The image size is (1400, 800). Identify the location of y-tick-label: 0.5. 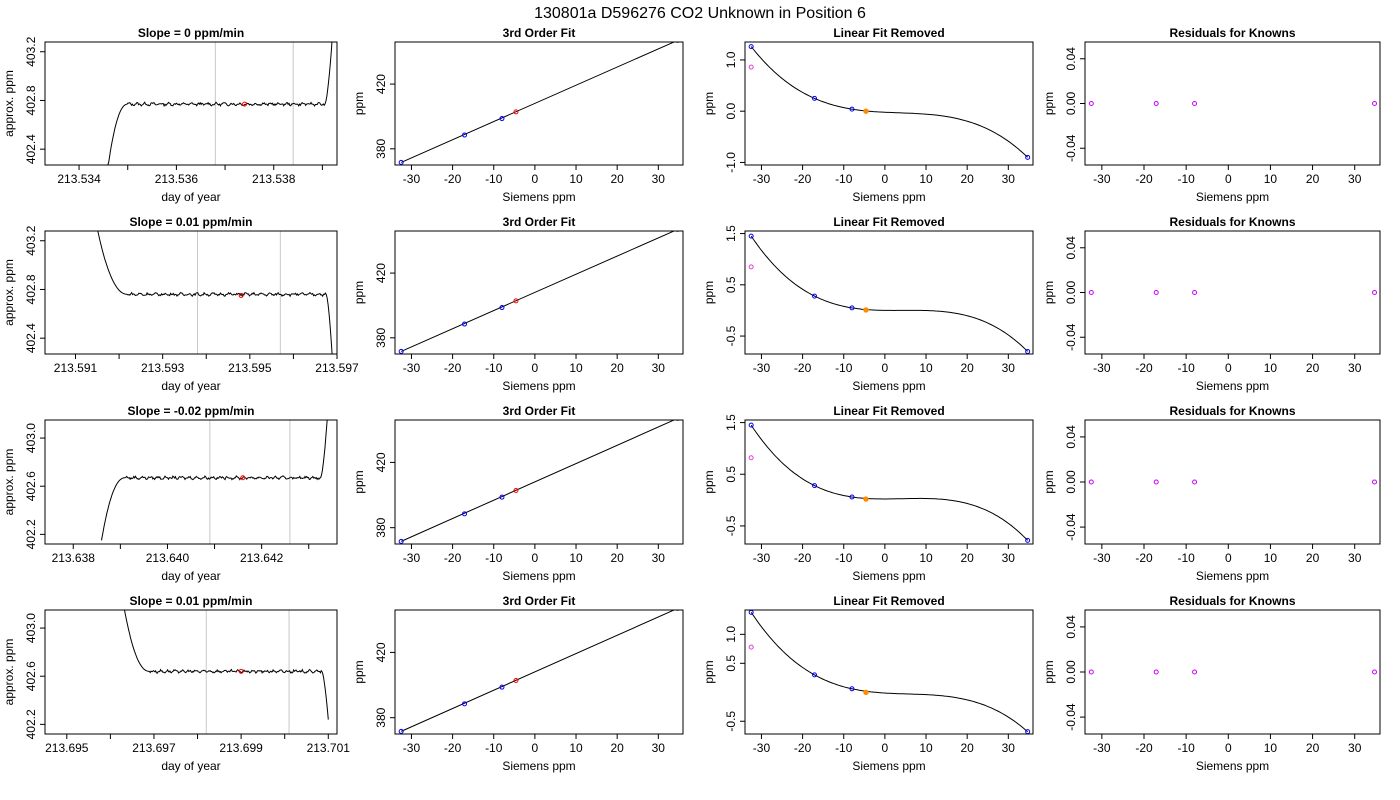
(731, 663).